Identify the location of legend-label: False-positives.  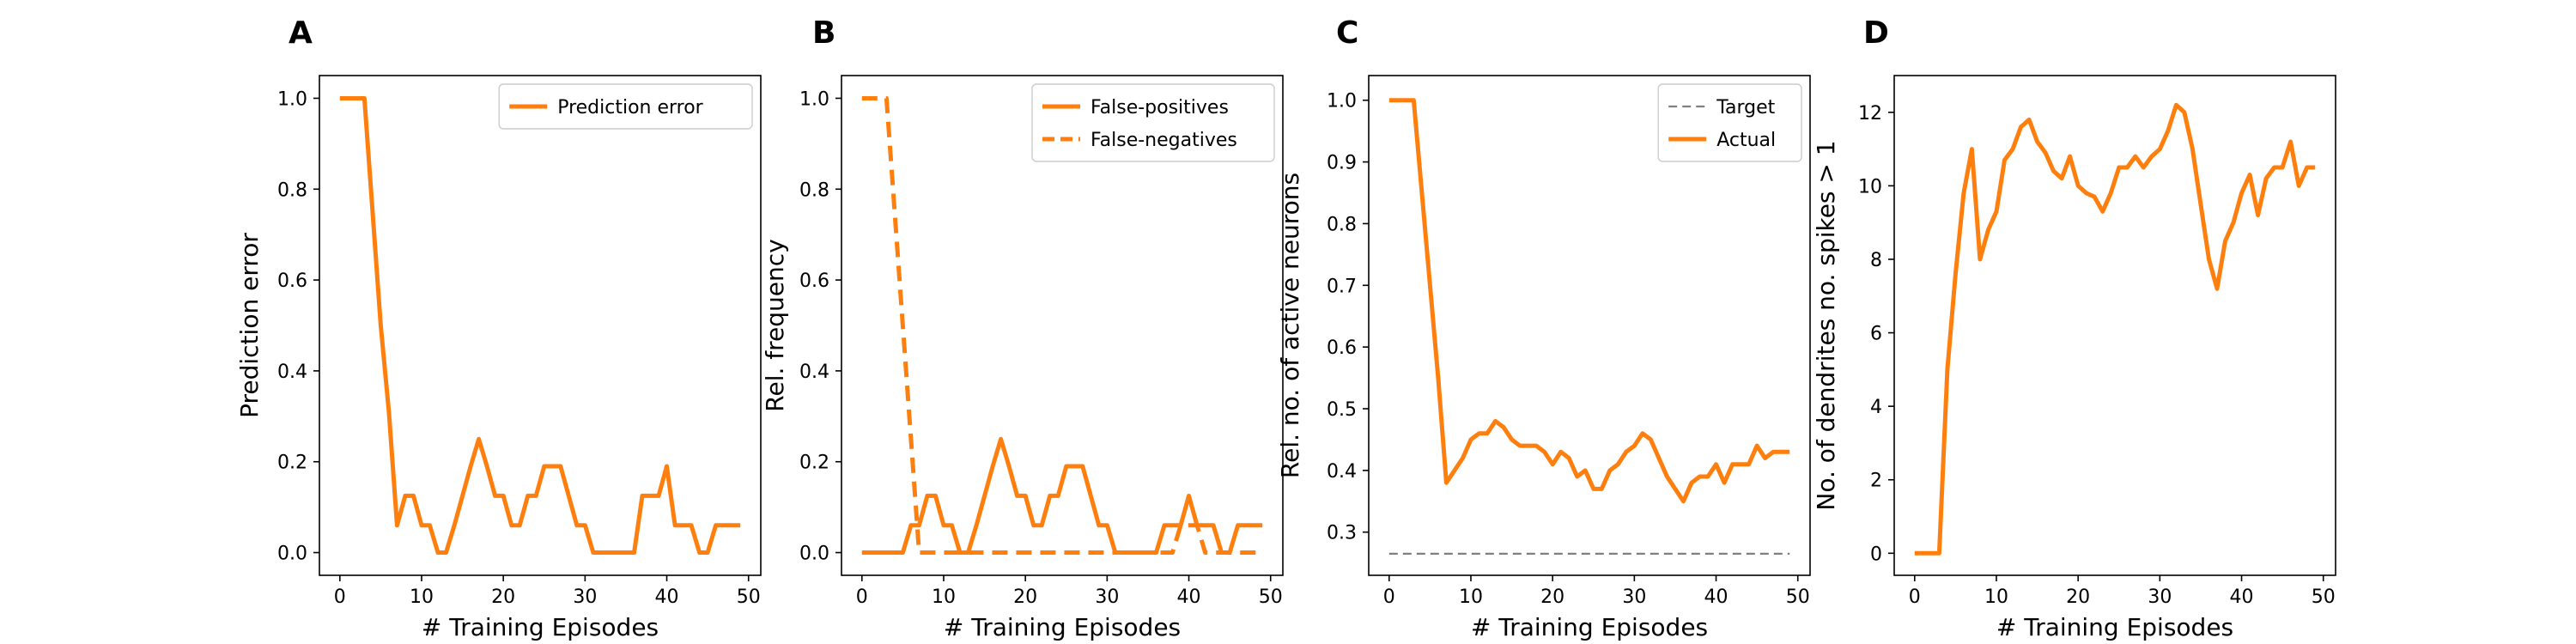
(1160, 107).